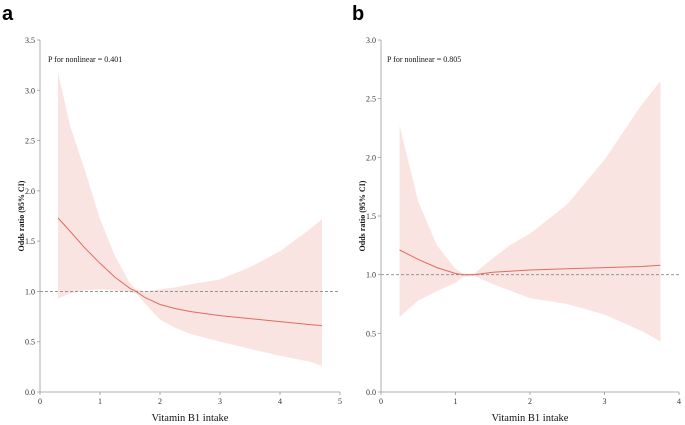 This screenshot has height=425, width=685. I want to click on panel-a-y-tick-label: 2.5, so click(30, 141).